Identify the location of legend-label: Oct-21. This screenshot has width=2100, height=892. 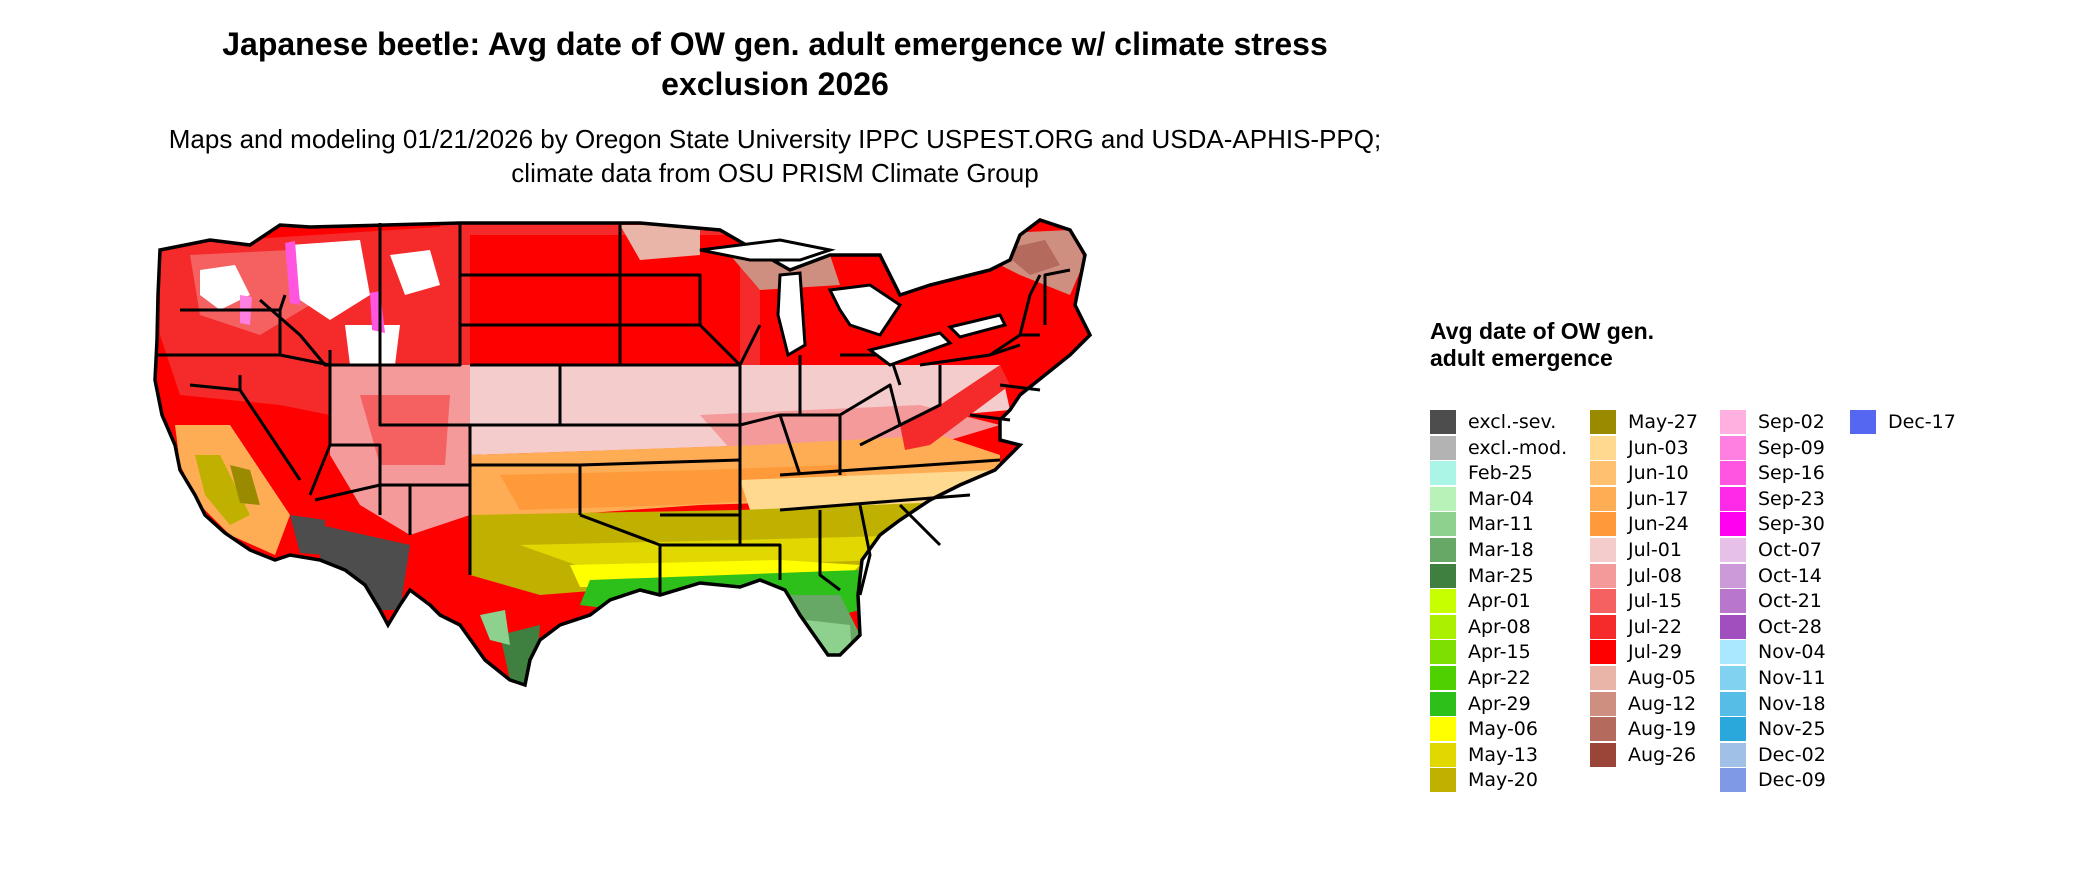
(1790, 601).